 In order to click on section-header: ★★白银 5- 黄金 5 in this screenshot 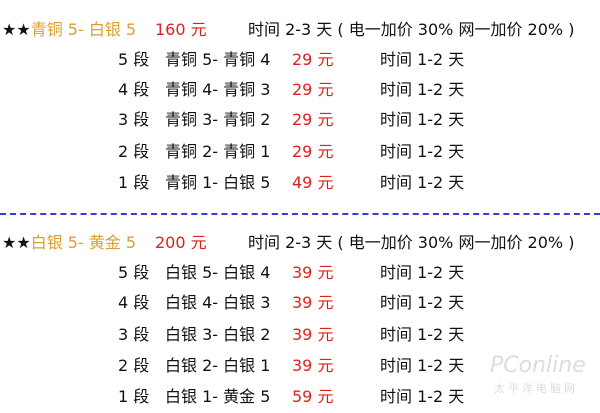, I will do `click(69, 243)`.